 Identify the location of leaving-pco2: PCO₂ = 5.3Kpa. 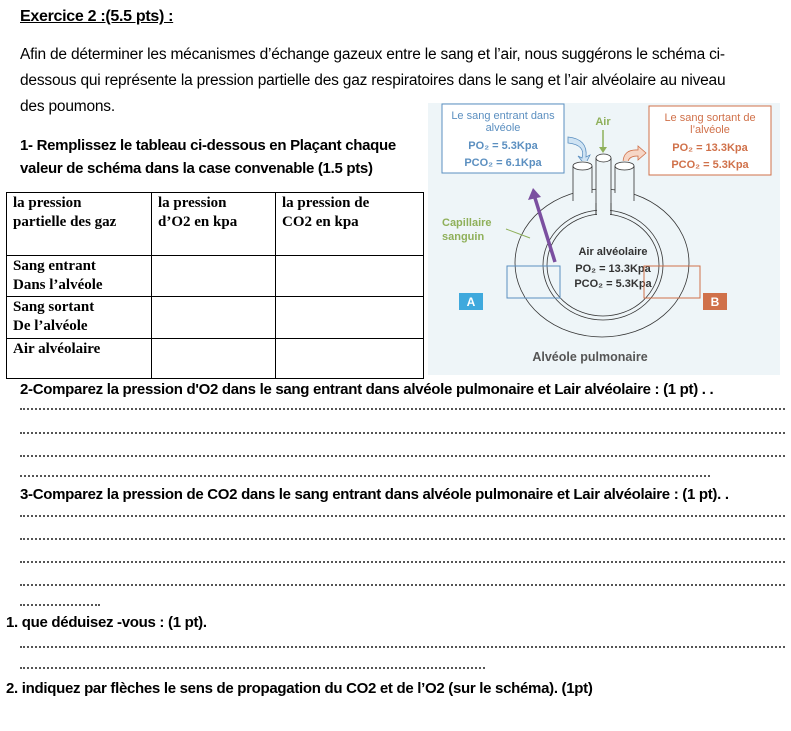
(710, 165).